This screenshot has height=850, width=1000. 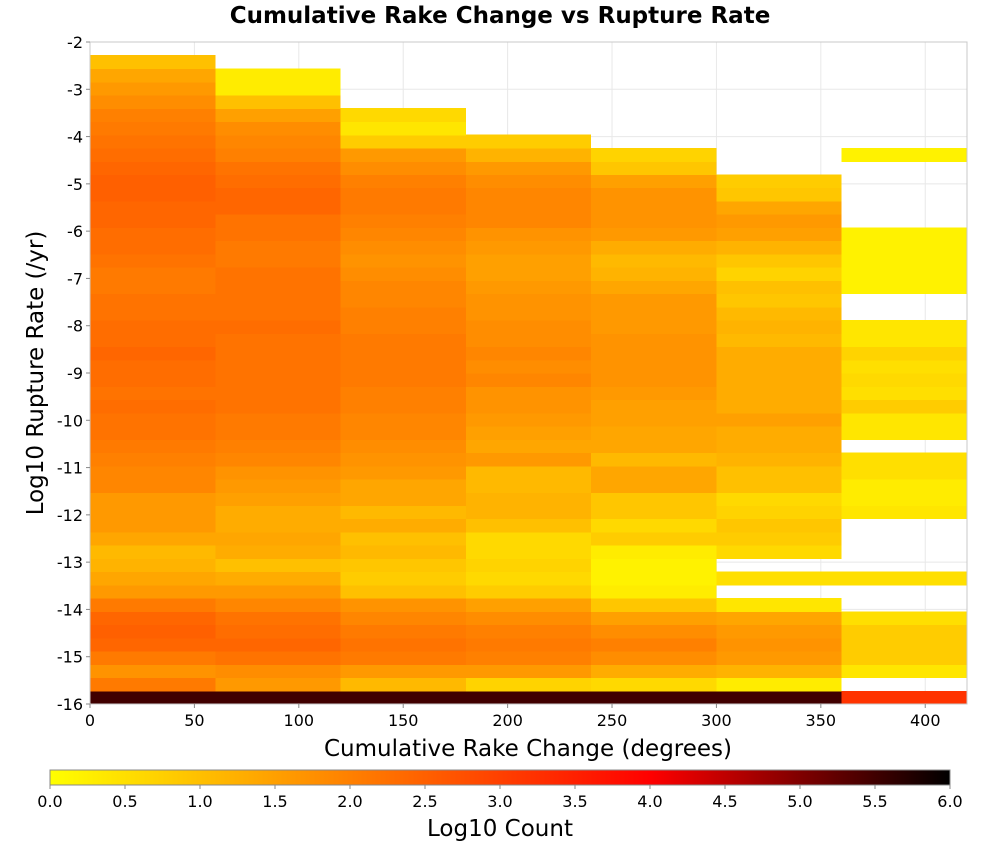 I want to click on y-tick-label: -9, so click(x=75, y=373).